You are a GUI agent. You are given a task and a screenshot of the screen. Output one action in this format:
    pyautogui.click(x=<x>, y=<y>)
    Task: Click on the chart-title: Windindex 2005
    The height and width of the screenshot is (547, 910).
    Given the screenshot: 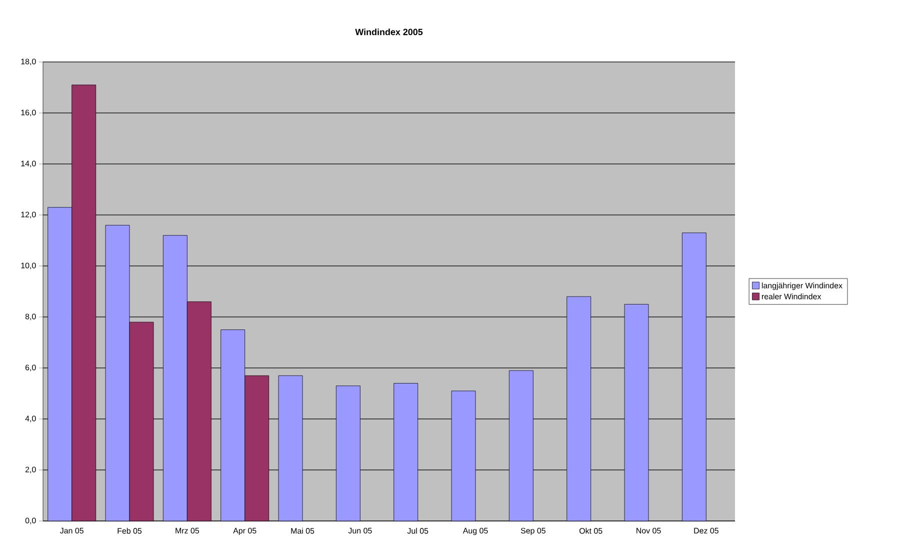 What is the action you would take?
    pyautogui.click(x=389, y=32)
    